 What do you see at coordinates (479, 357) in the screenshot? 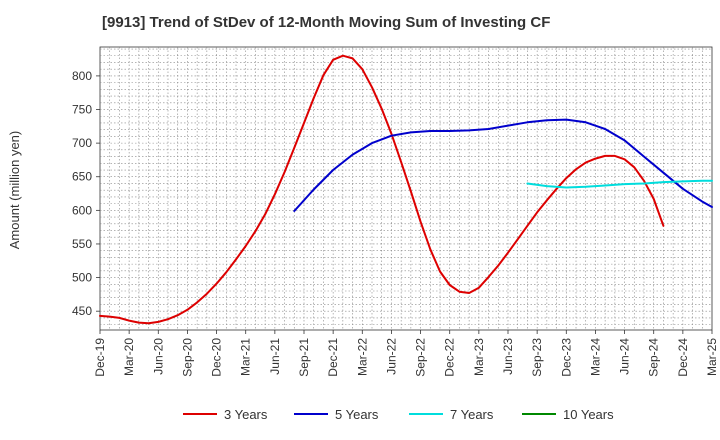
I see `x-tick-label: Mar-23` at bounding box center [479, 357].